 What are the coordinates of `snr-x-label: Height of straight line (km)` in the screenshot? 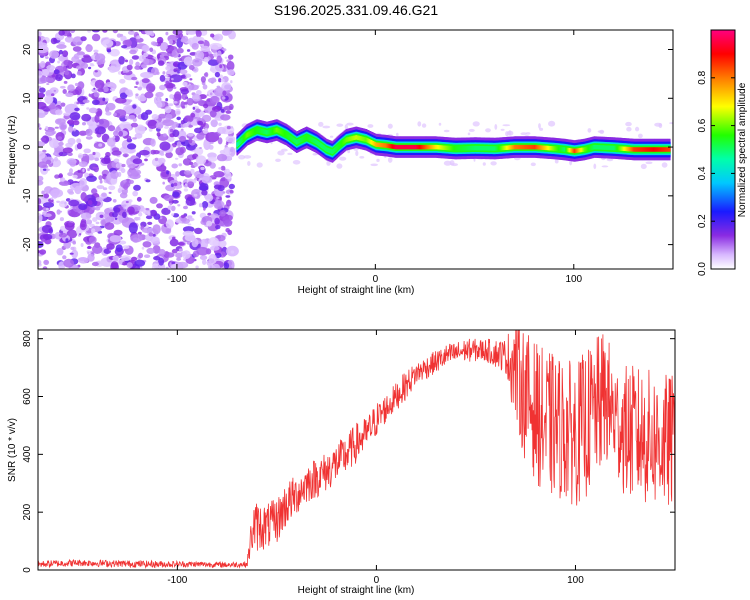 It's located at (356, 590).